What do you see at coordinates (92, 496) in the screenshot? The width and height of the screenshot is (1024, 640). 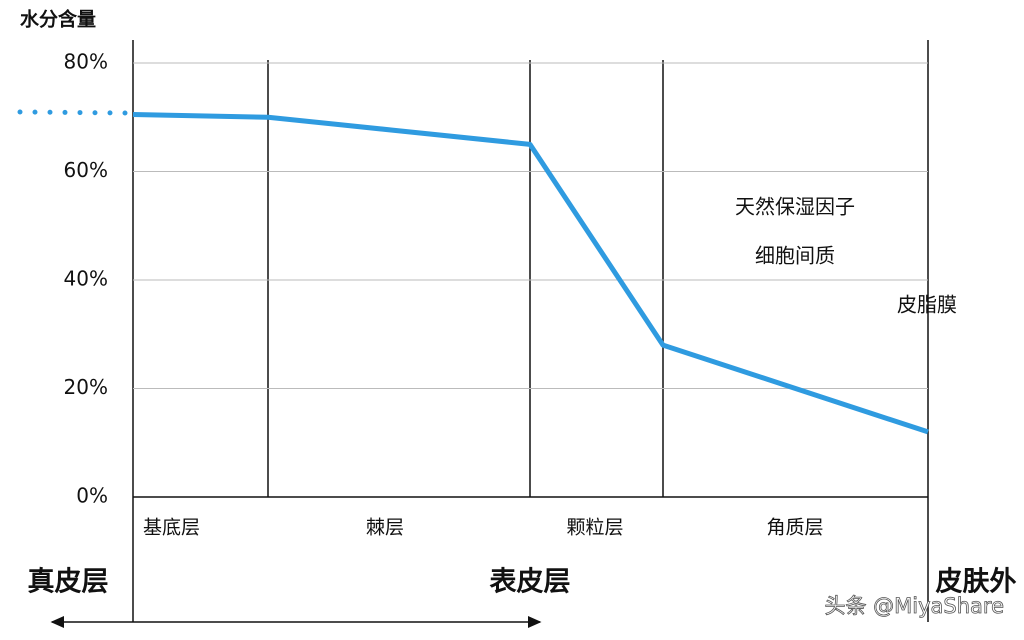 I see `y-tick-label: 0%` at bounding box center [92, 496].